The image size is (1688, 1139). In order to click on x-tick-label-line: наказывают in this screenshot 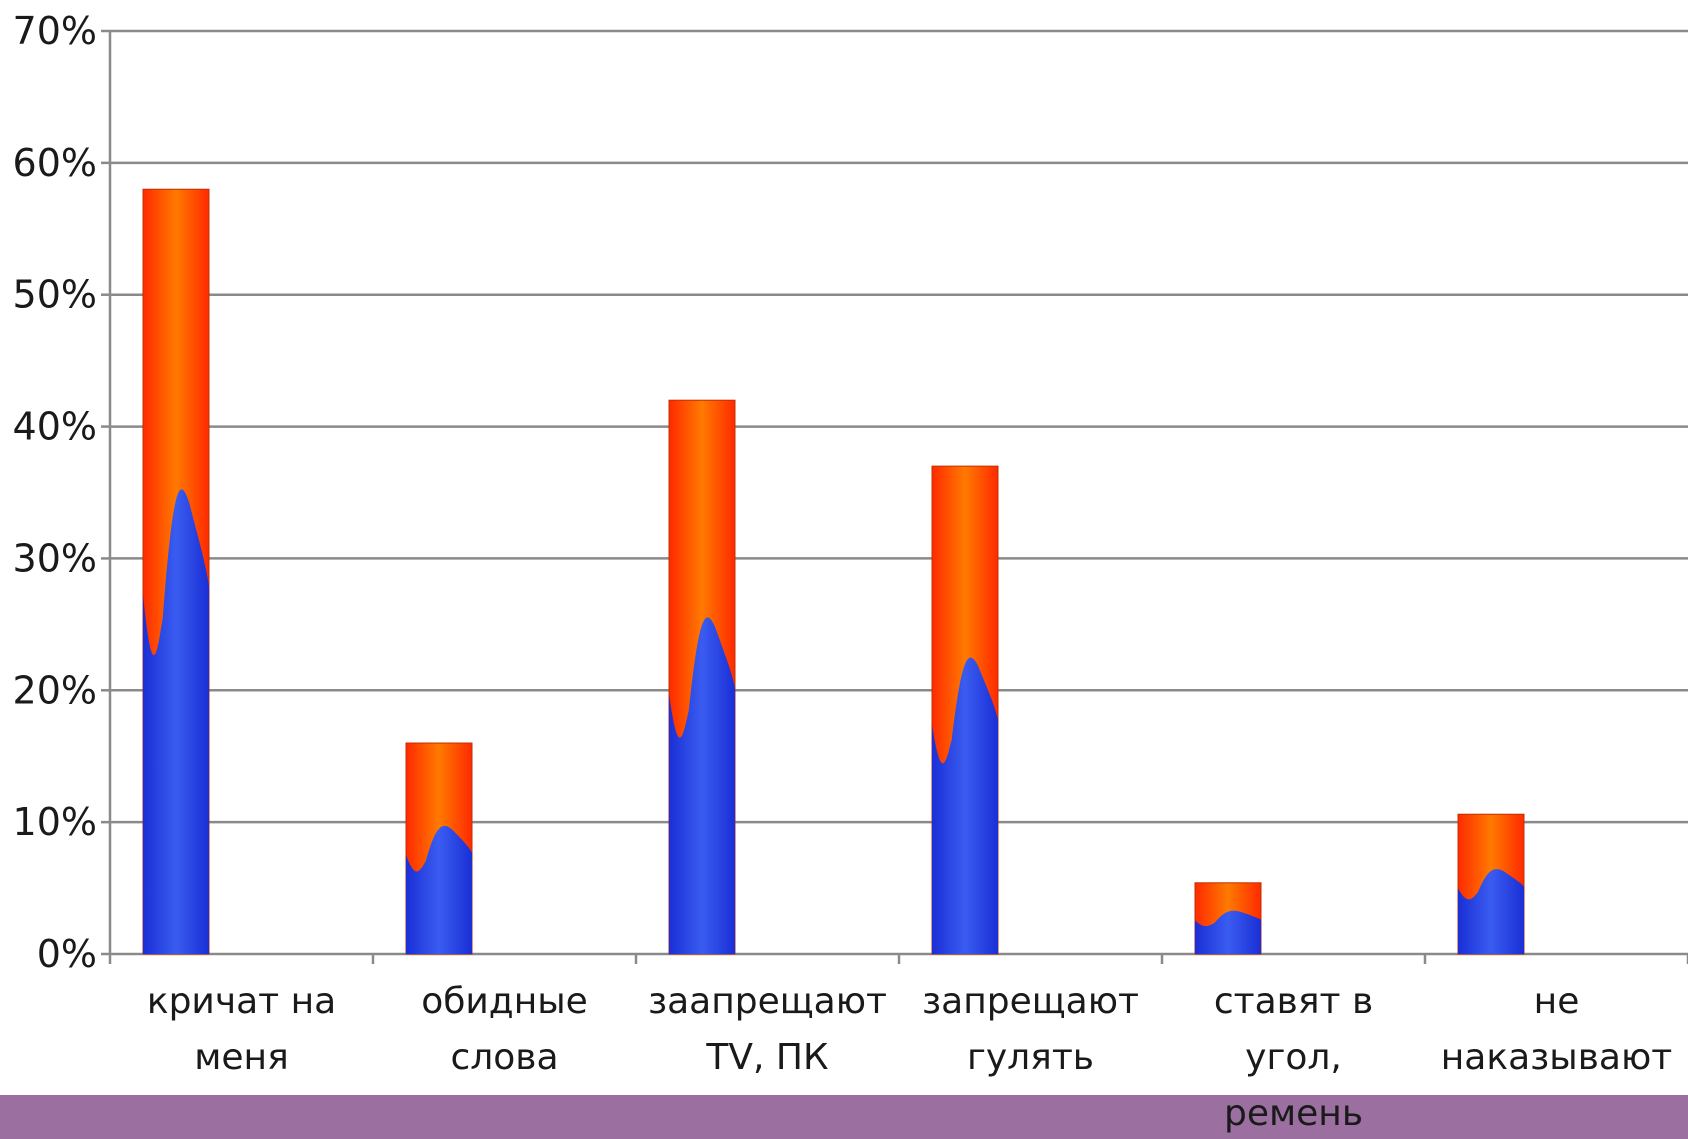, I will do `click(1557, 1057)`.